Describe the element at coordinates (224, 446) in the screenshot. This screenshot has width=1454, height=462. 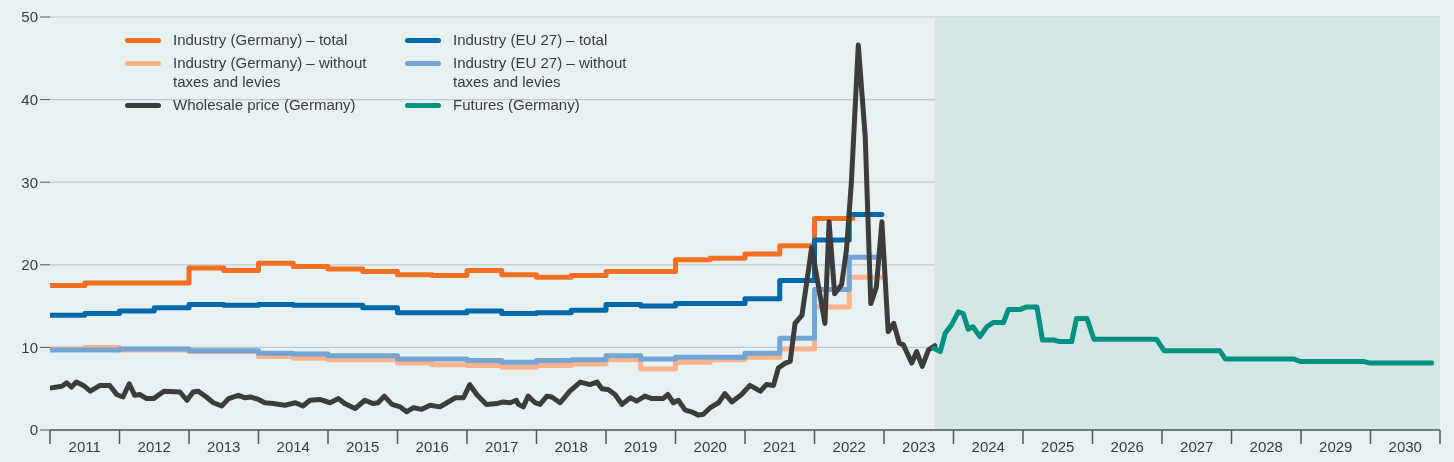
I see `x-tick-label: 2013` at that location.